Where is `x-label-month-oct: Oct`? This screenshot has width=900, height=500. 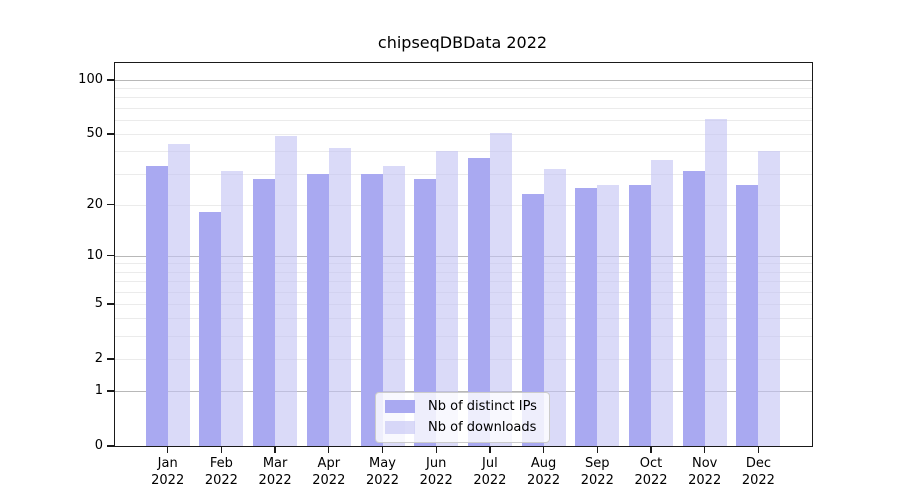
x-label-month-oct: Oct is located at coordinates (651, 463).